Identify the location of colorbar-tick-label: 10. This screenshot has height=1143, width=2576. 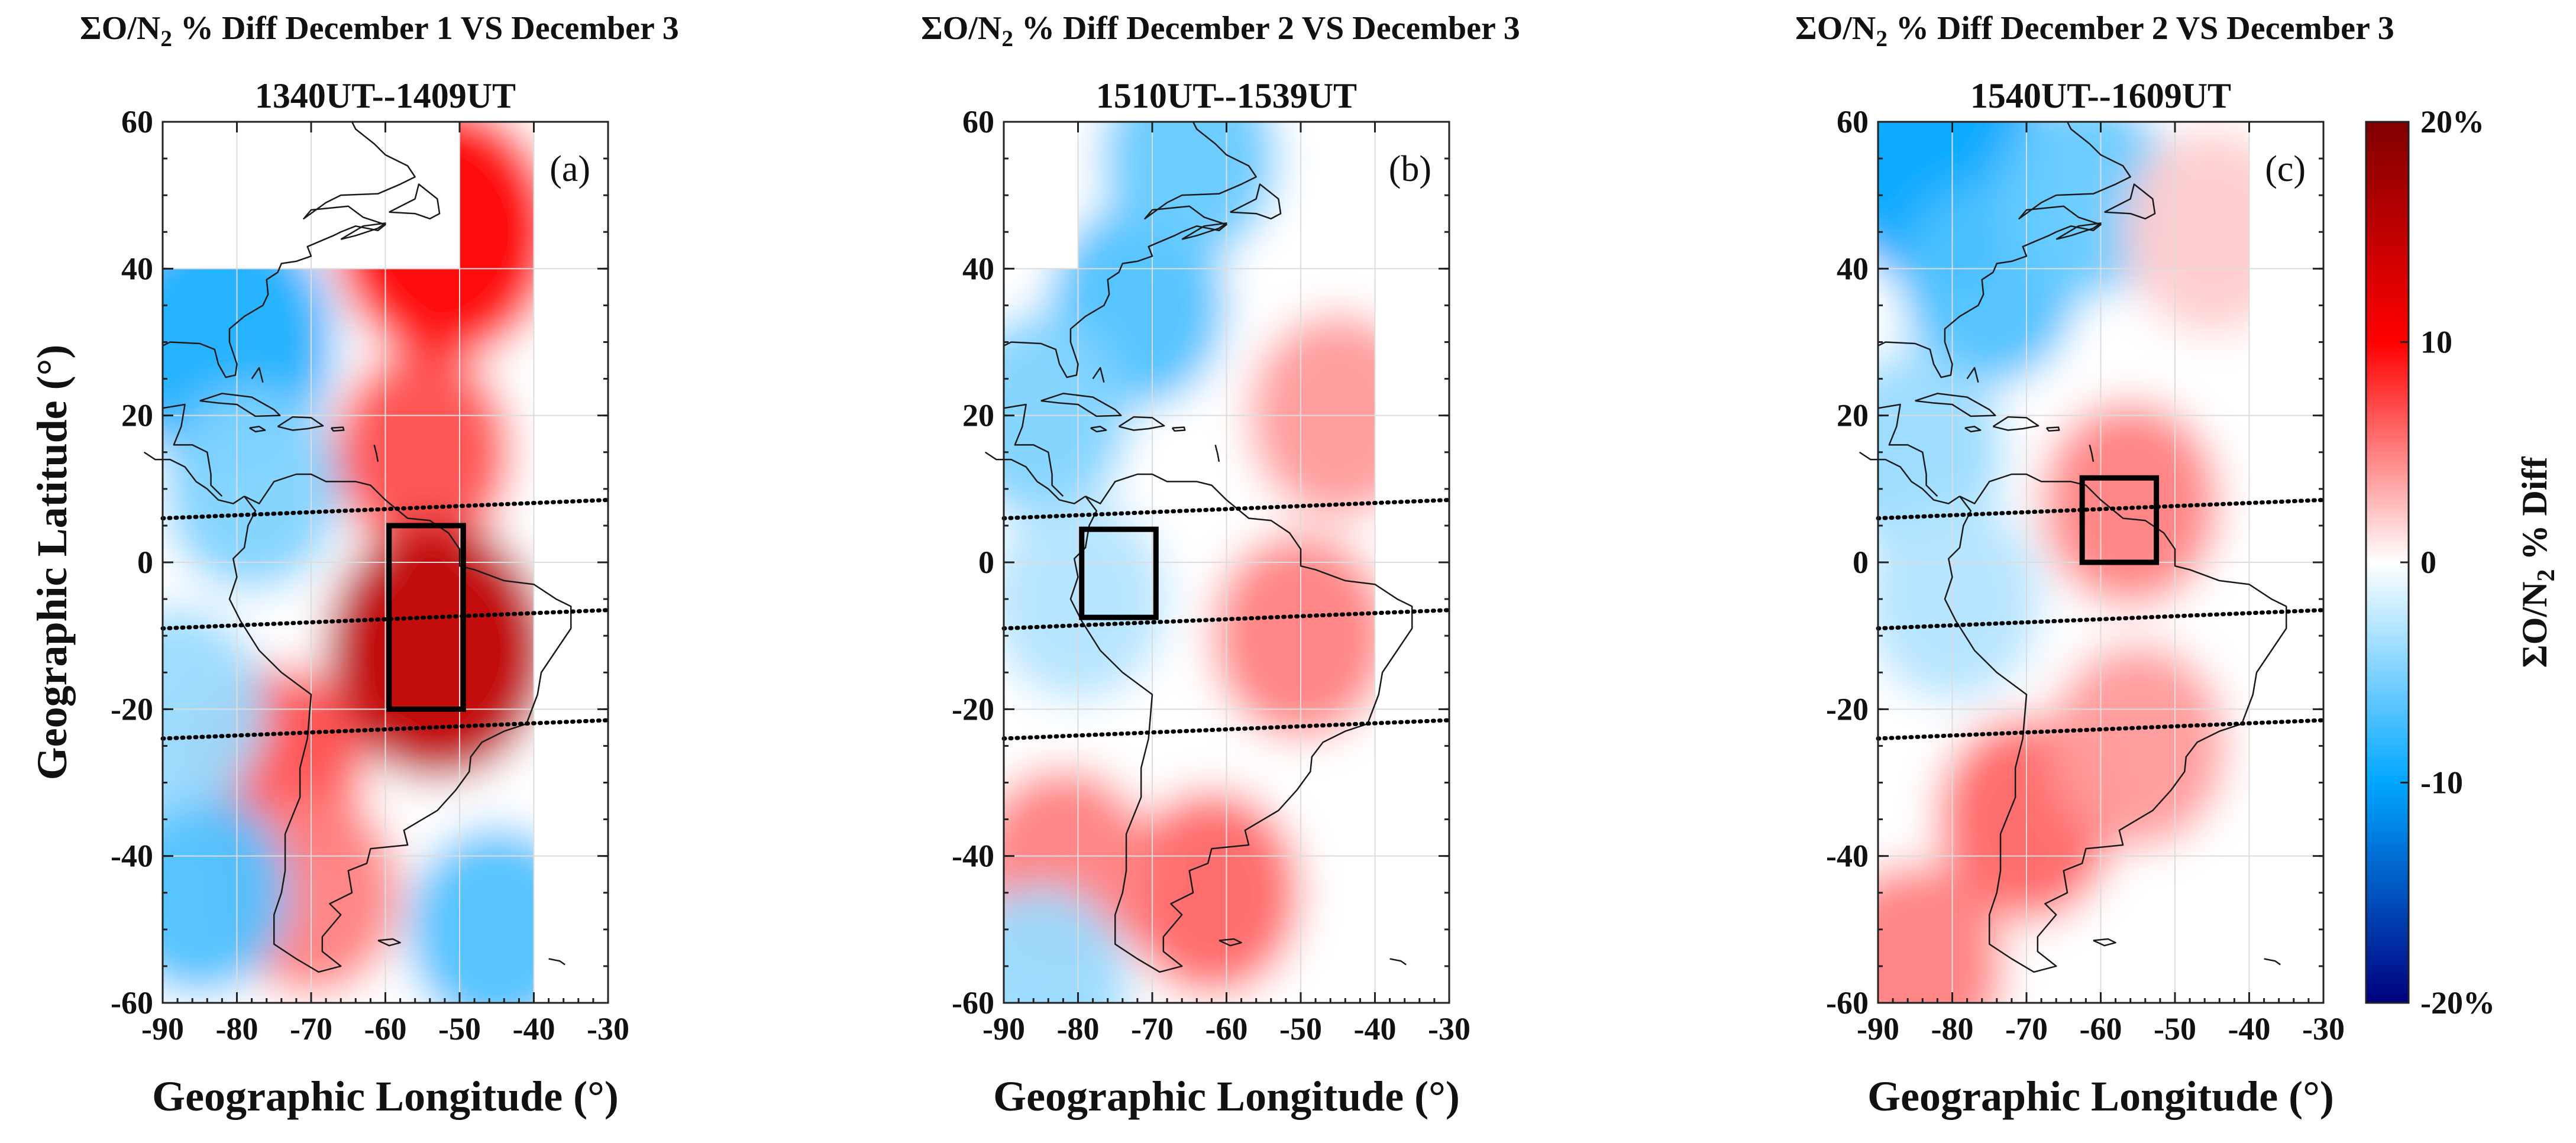
(2436, 343).